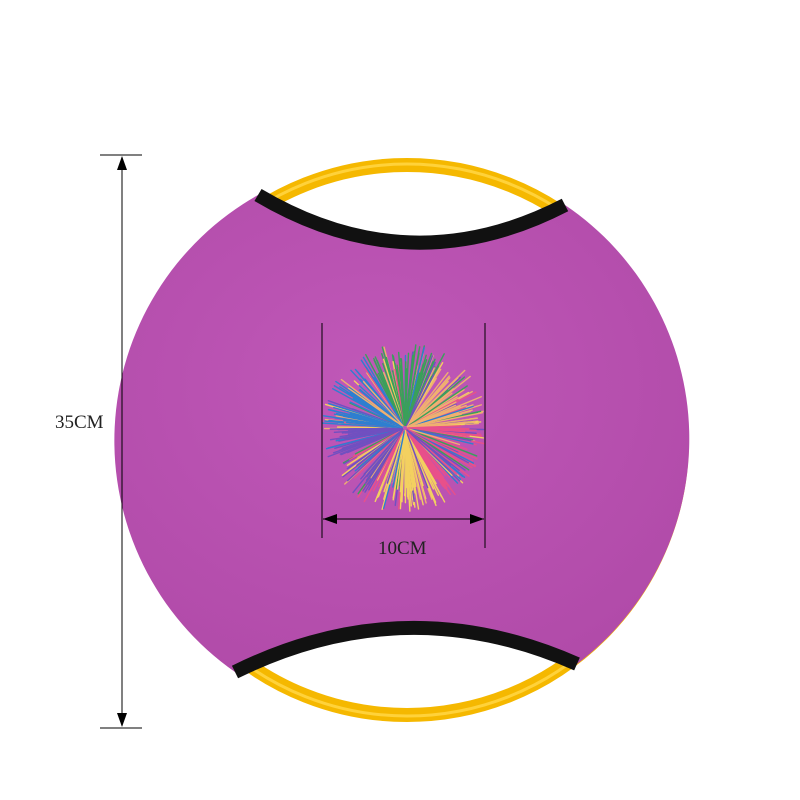 Image resolution: width=800 pixels, height=800 pixels. Describe the element at coordinates (79, 422) in the screenshot. I see `height-label: 35CM` at that location.